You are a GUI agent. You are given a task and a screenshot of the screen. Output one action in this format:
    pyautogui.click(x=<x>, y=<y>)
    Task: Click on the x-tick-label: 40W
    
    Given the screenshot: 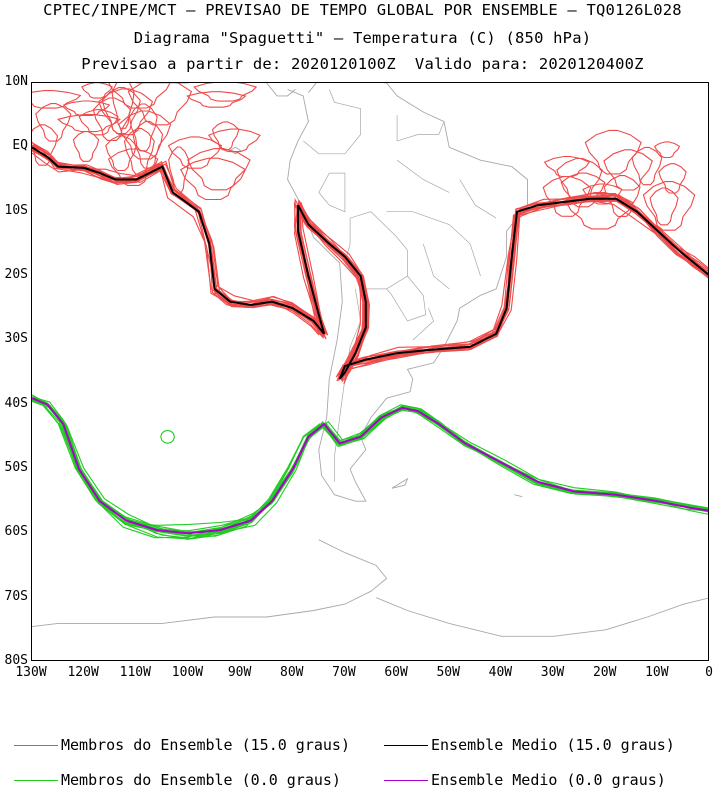 What is the action you would take?
    pyautogui.click(x=500, y=672)
    